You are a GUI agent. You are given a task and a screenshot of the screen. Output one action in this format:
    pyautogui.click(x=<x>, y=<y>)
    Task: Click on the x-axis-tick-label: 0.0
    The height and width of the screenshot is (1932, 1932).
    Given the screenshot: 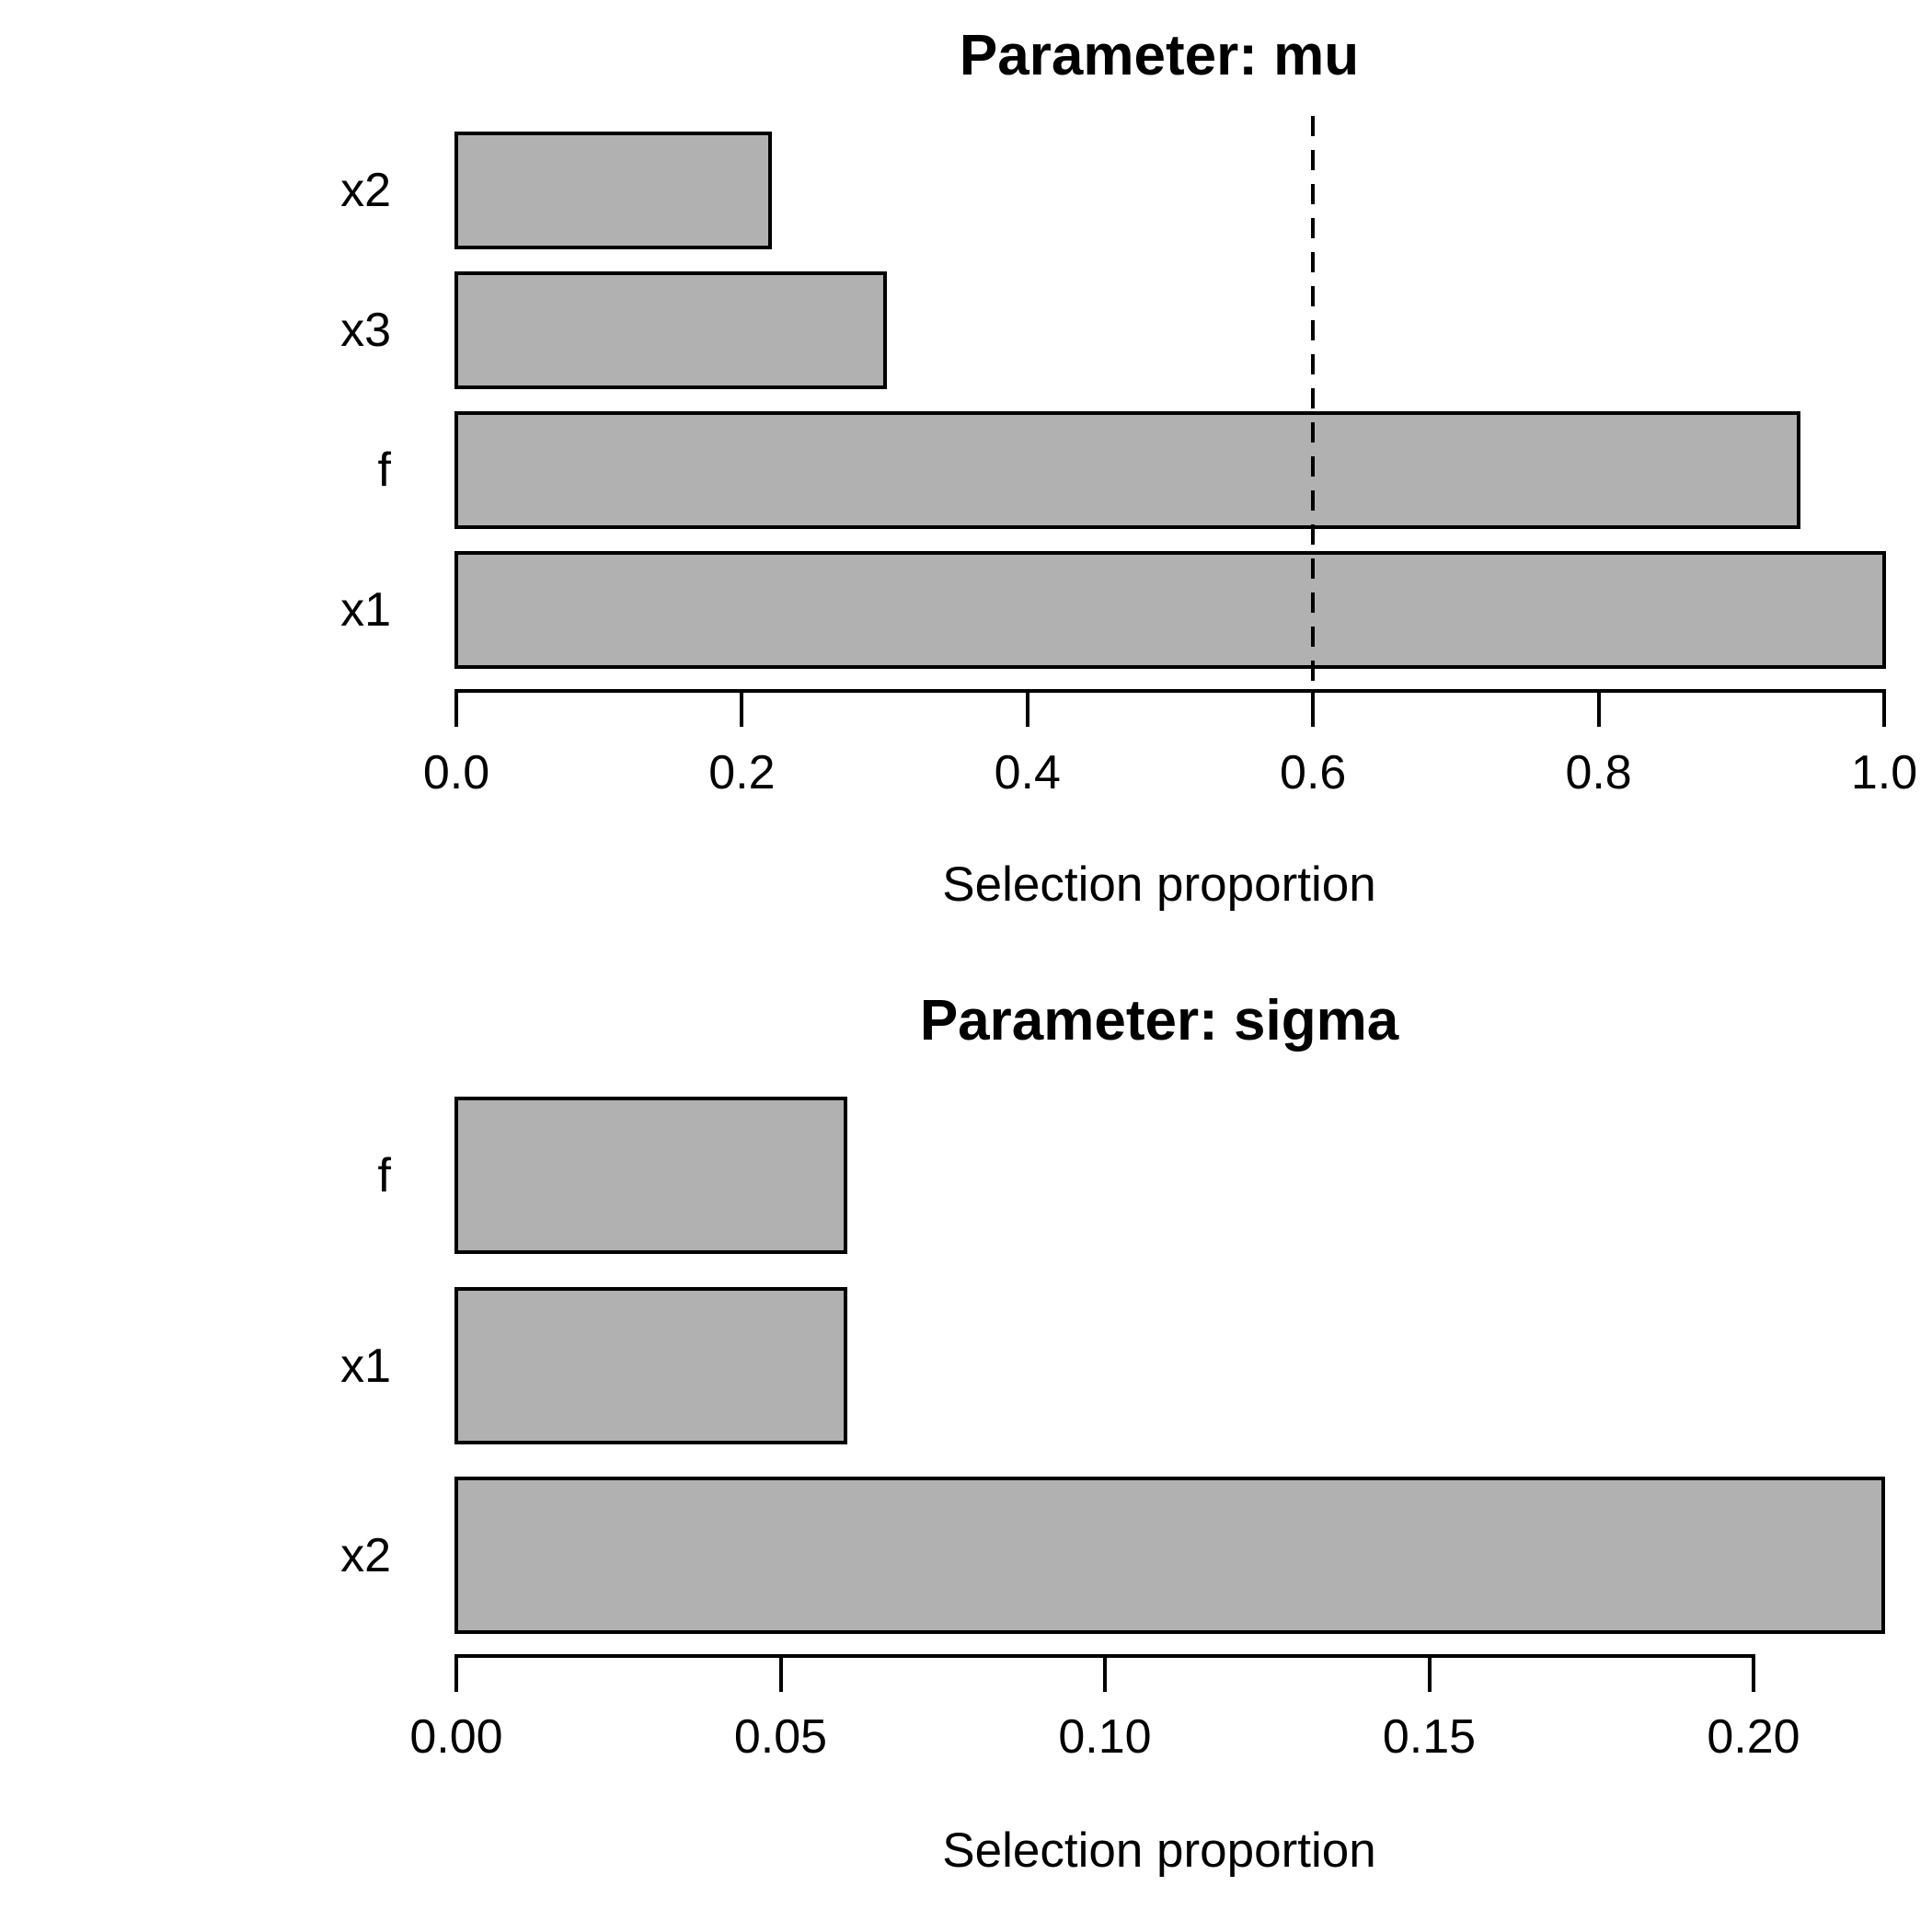 What is the action you would take?
    pyautogui.click(x=456, y=772)
    